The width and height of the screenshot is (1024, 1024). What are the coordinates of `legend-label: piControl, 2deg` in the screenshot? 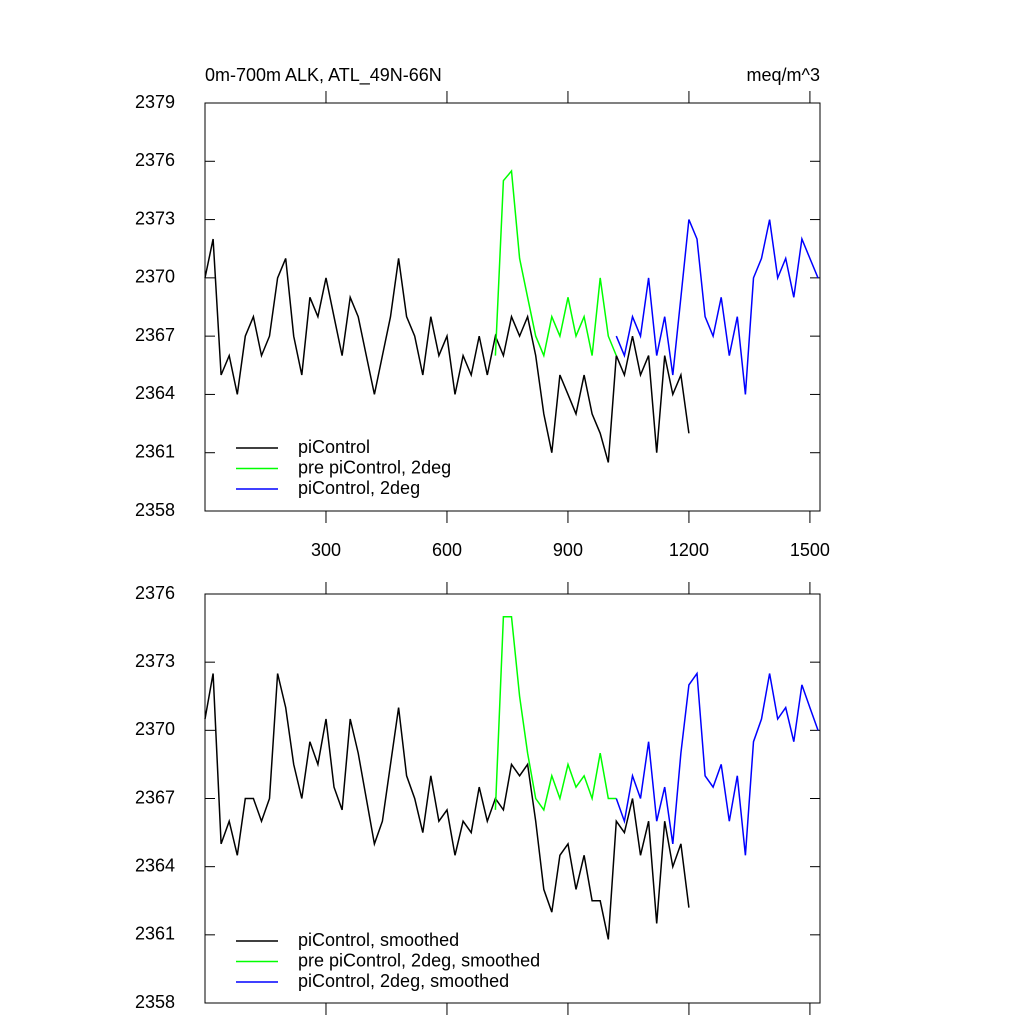 It's located at (359, 488).